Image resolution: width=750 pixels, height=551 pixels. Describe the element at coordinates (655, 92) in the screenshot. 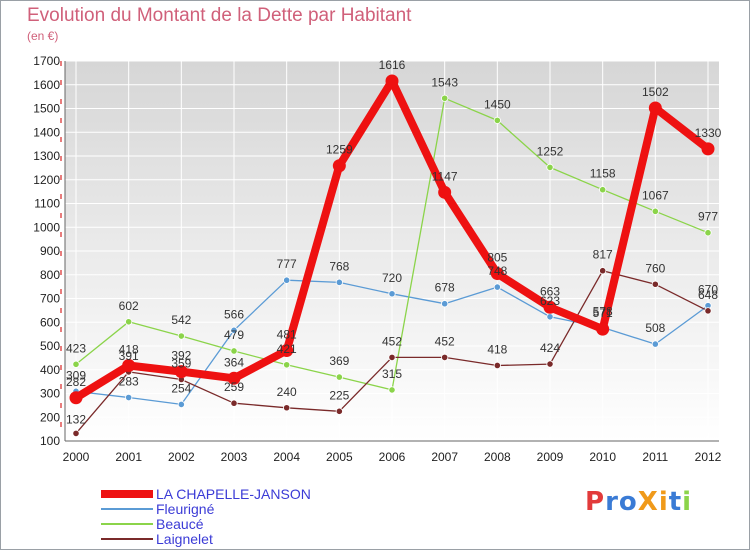

I see `data-label: 1502` at that location.